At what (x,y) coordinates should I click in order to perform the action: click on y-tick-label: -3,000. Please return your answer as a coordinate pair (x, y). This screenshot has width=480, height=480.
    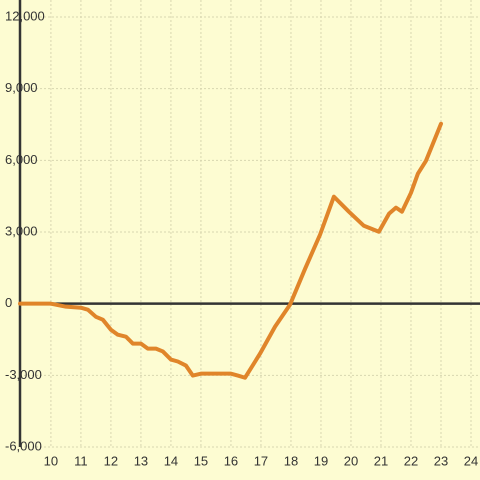
    Looking at the image, I should click on (23, 374).